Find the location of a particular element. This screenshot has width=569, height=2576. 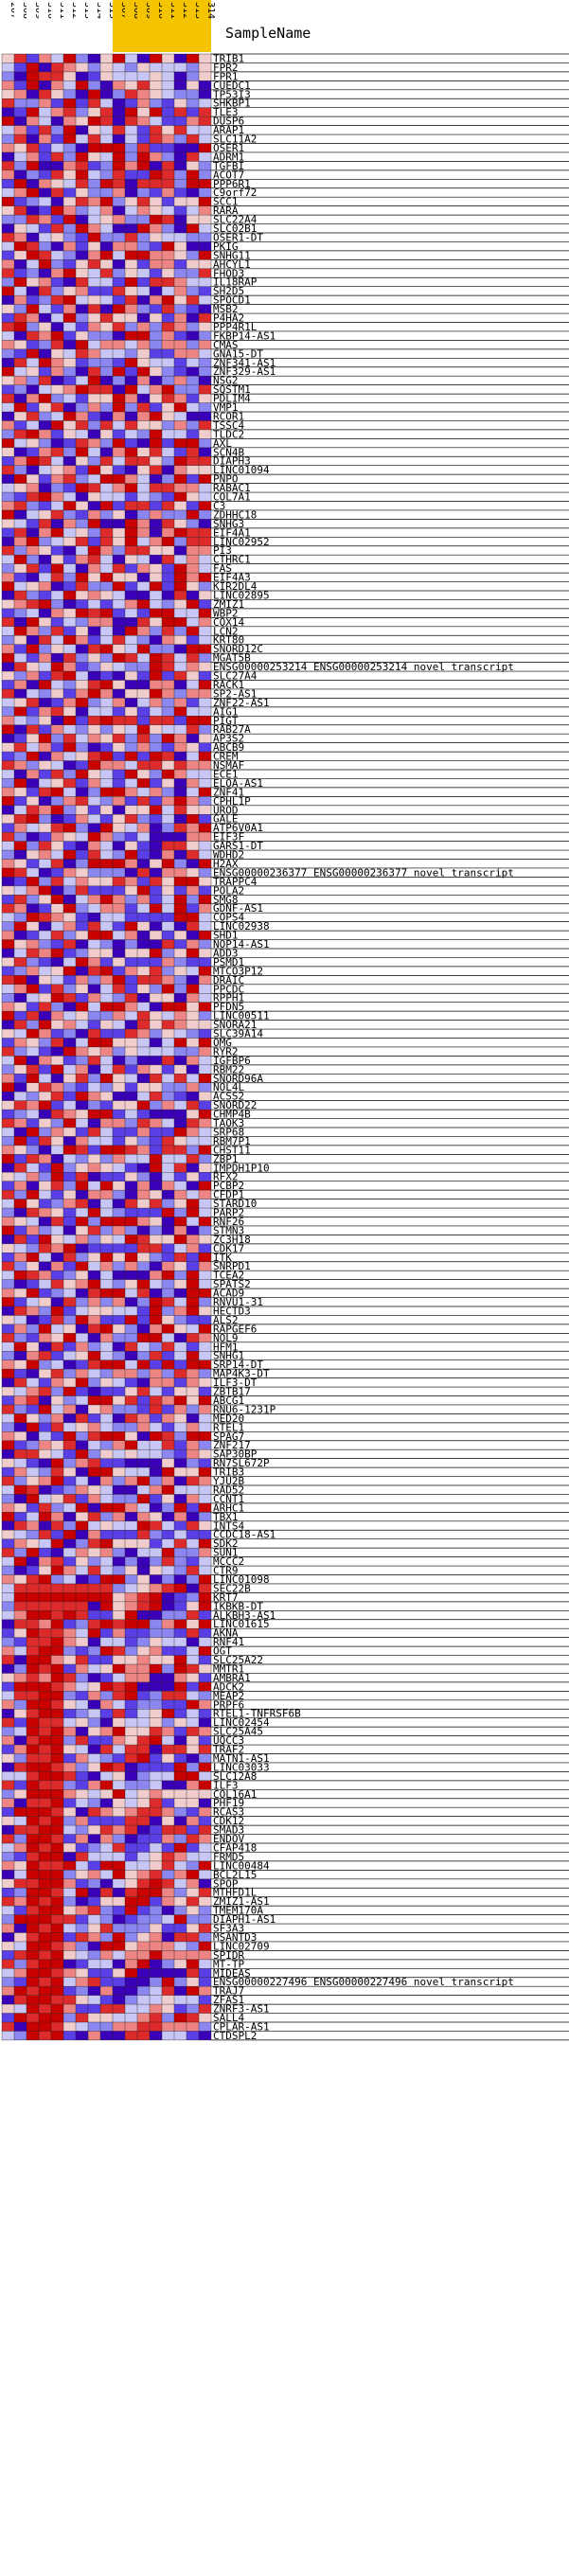

row-label: FPR2 is located at coordinates (226, 68).